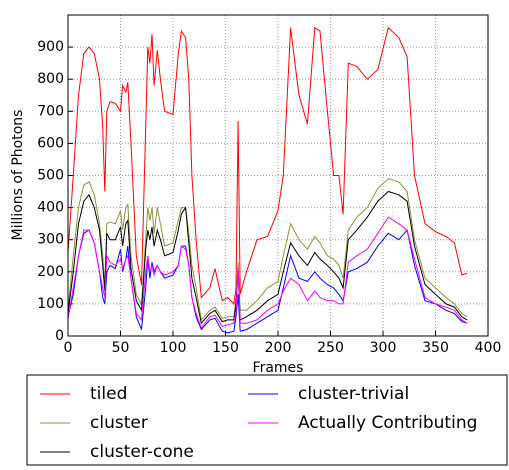  Describe the element at coordinates (50, 47) in the screenshot. I see `y-tick-label: 900` at that location.